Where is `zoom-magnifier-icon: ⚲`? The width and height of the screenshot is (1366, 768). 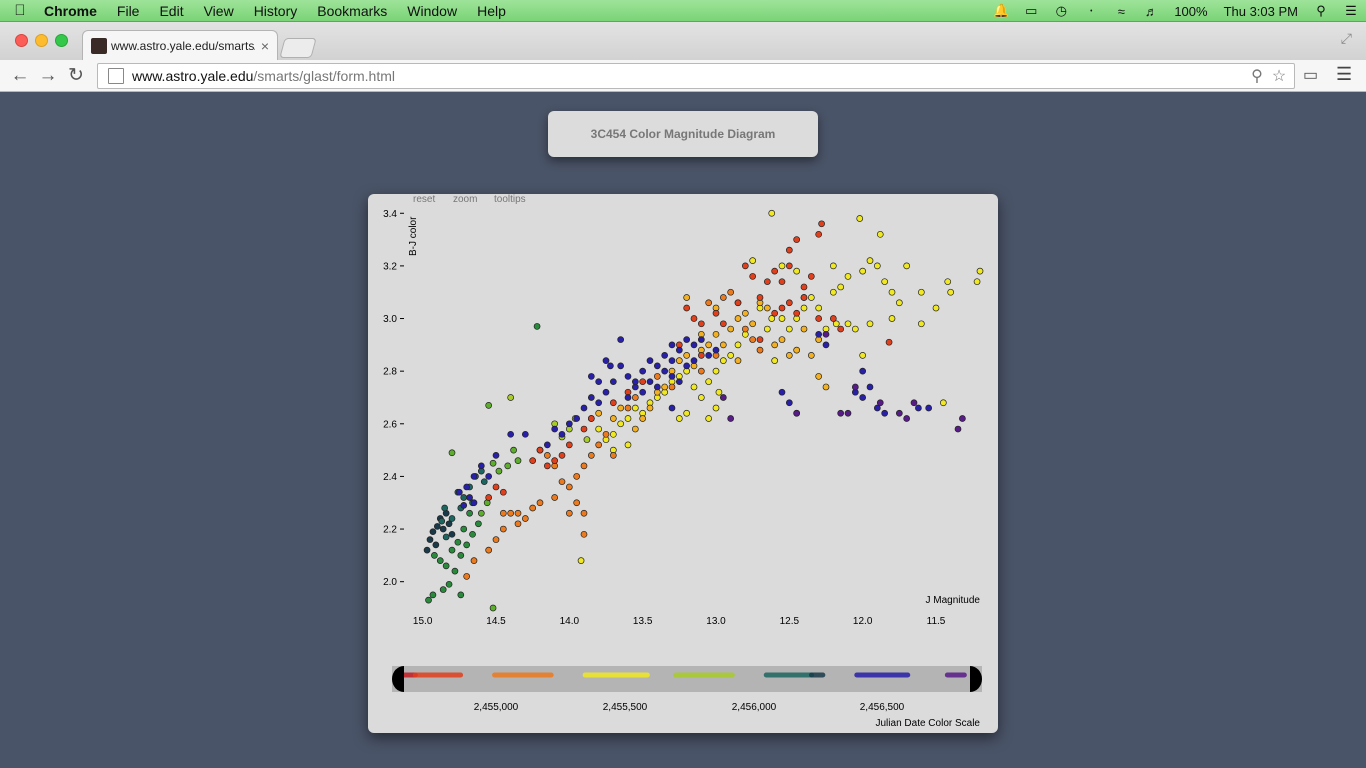
zoom-magnifier-icon: ⚲ is located at coordinates (1257, 76).